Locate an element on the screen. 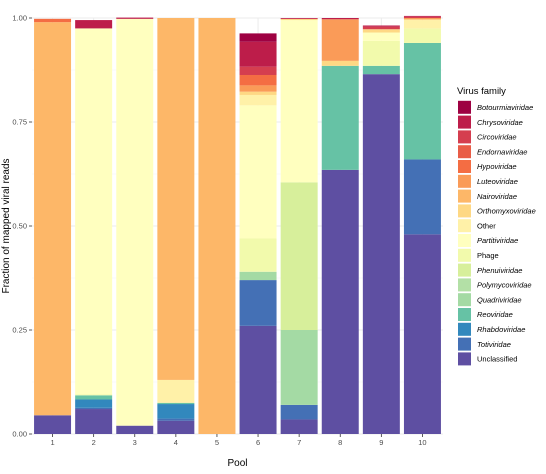 The height and width of the screenshot is (474, 546). y-tick-label: 0.50 is located at coordinates (19, 226).